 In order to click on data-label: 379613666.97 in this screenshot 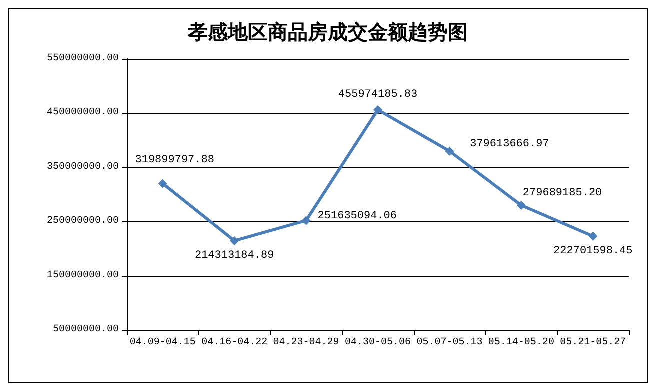, I will do `click(510, 144)`.